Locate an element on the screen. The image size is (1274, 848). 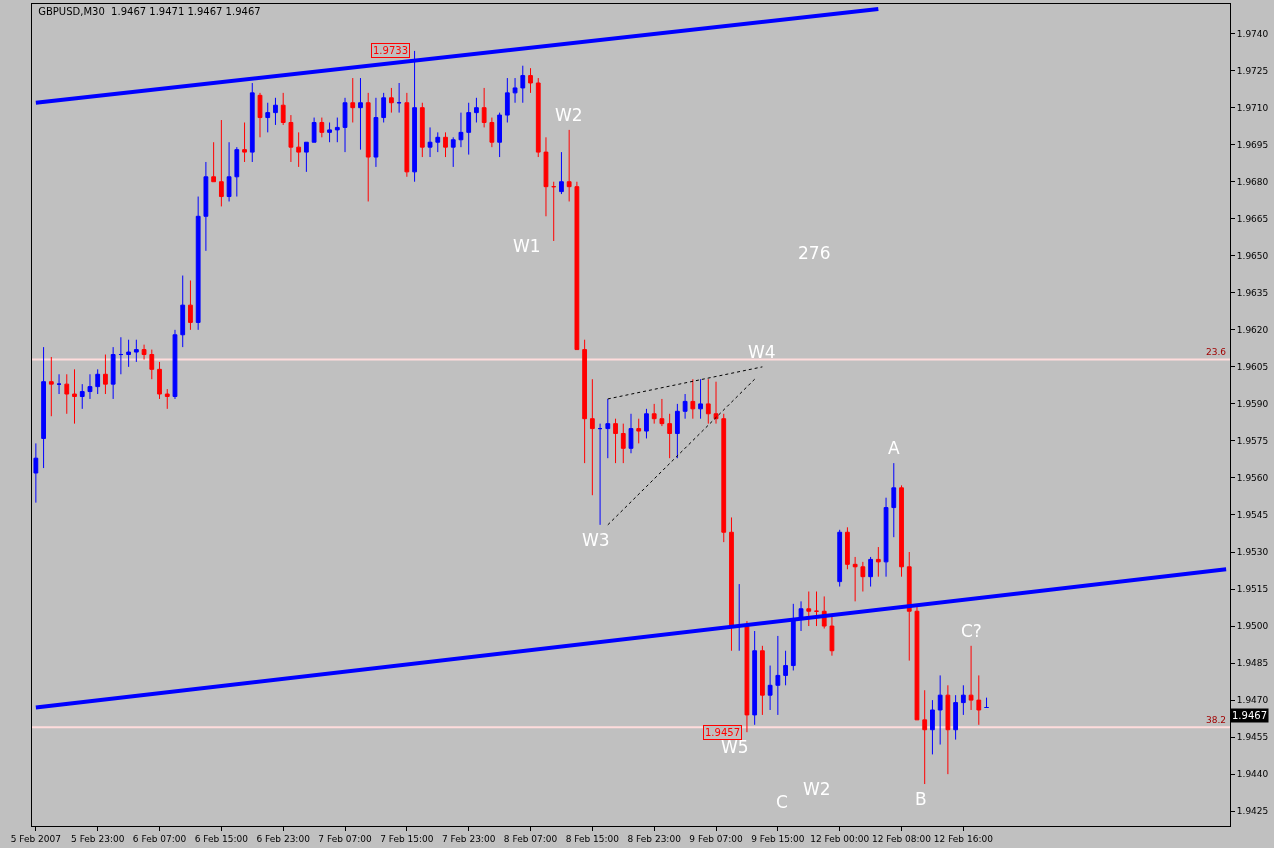
annotation: W1 is located at coordinates (527, 246).